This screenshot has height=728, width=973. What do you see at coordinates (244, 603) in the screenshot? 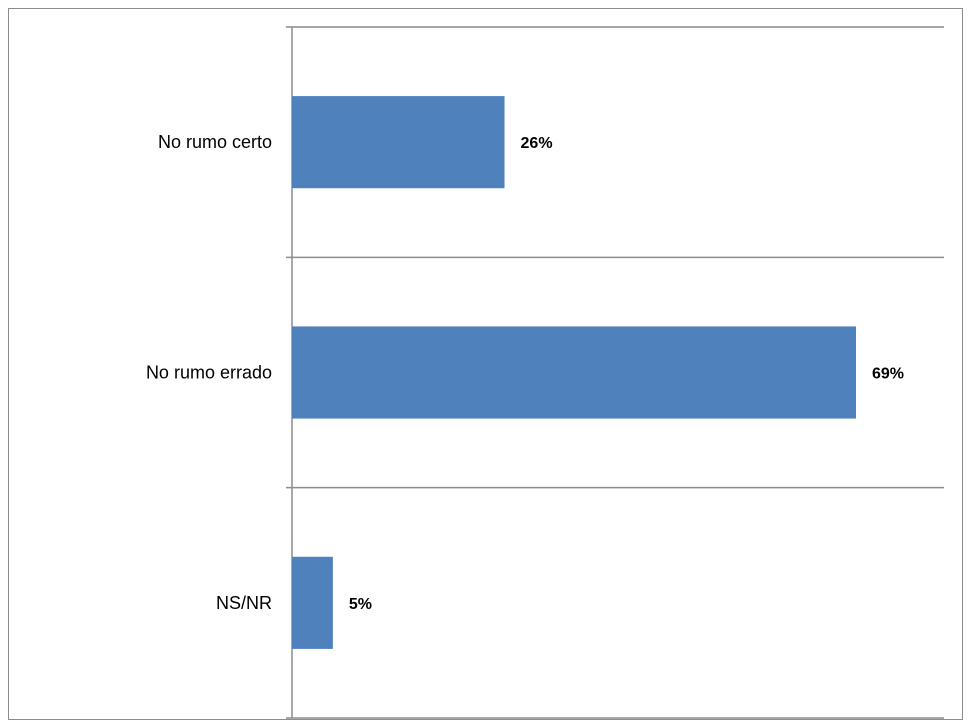
I see `category-label: NS/NR` at bounding box center [244, 603].